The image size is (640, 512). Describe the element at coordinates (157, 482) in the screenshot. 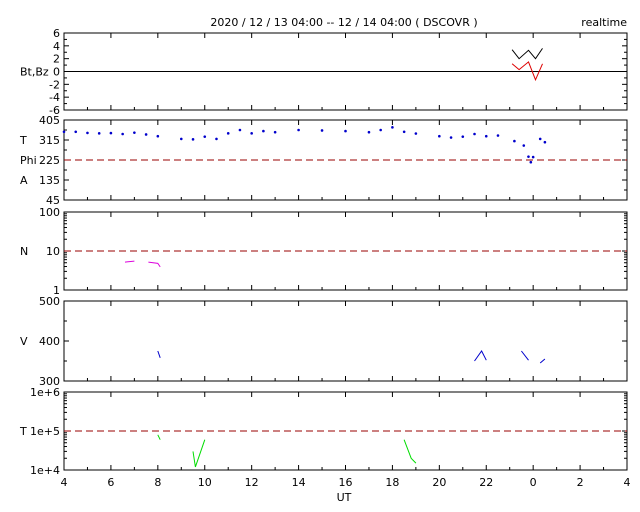

I see `x-tick-label: 8` at that location.